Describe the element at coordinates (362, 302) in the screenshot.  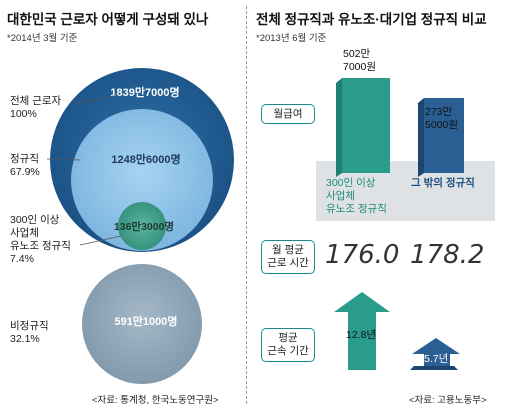
I see `tenure-arrow-union-head` at that location.